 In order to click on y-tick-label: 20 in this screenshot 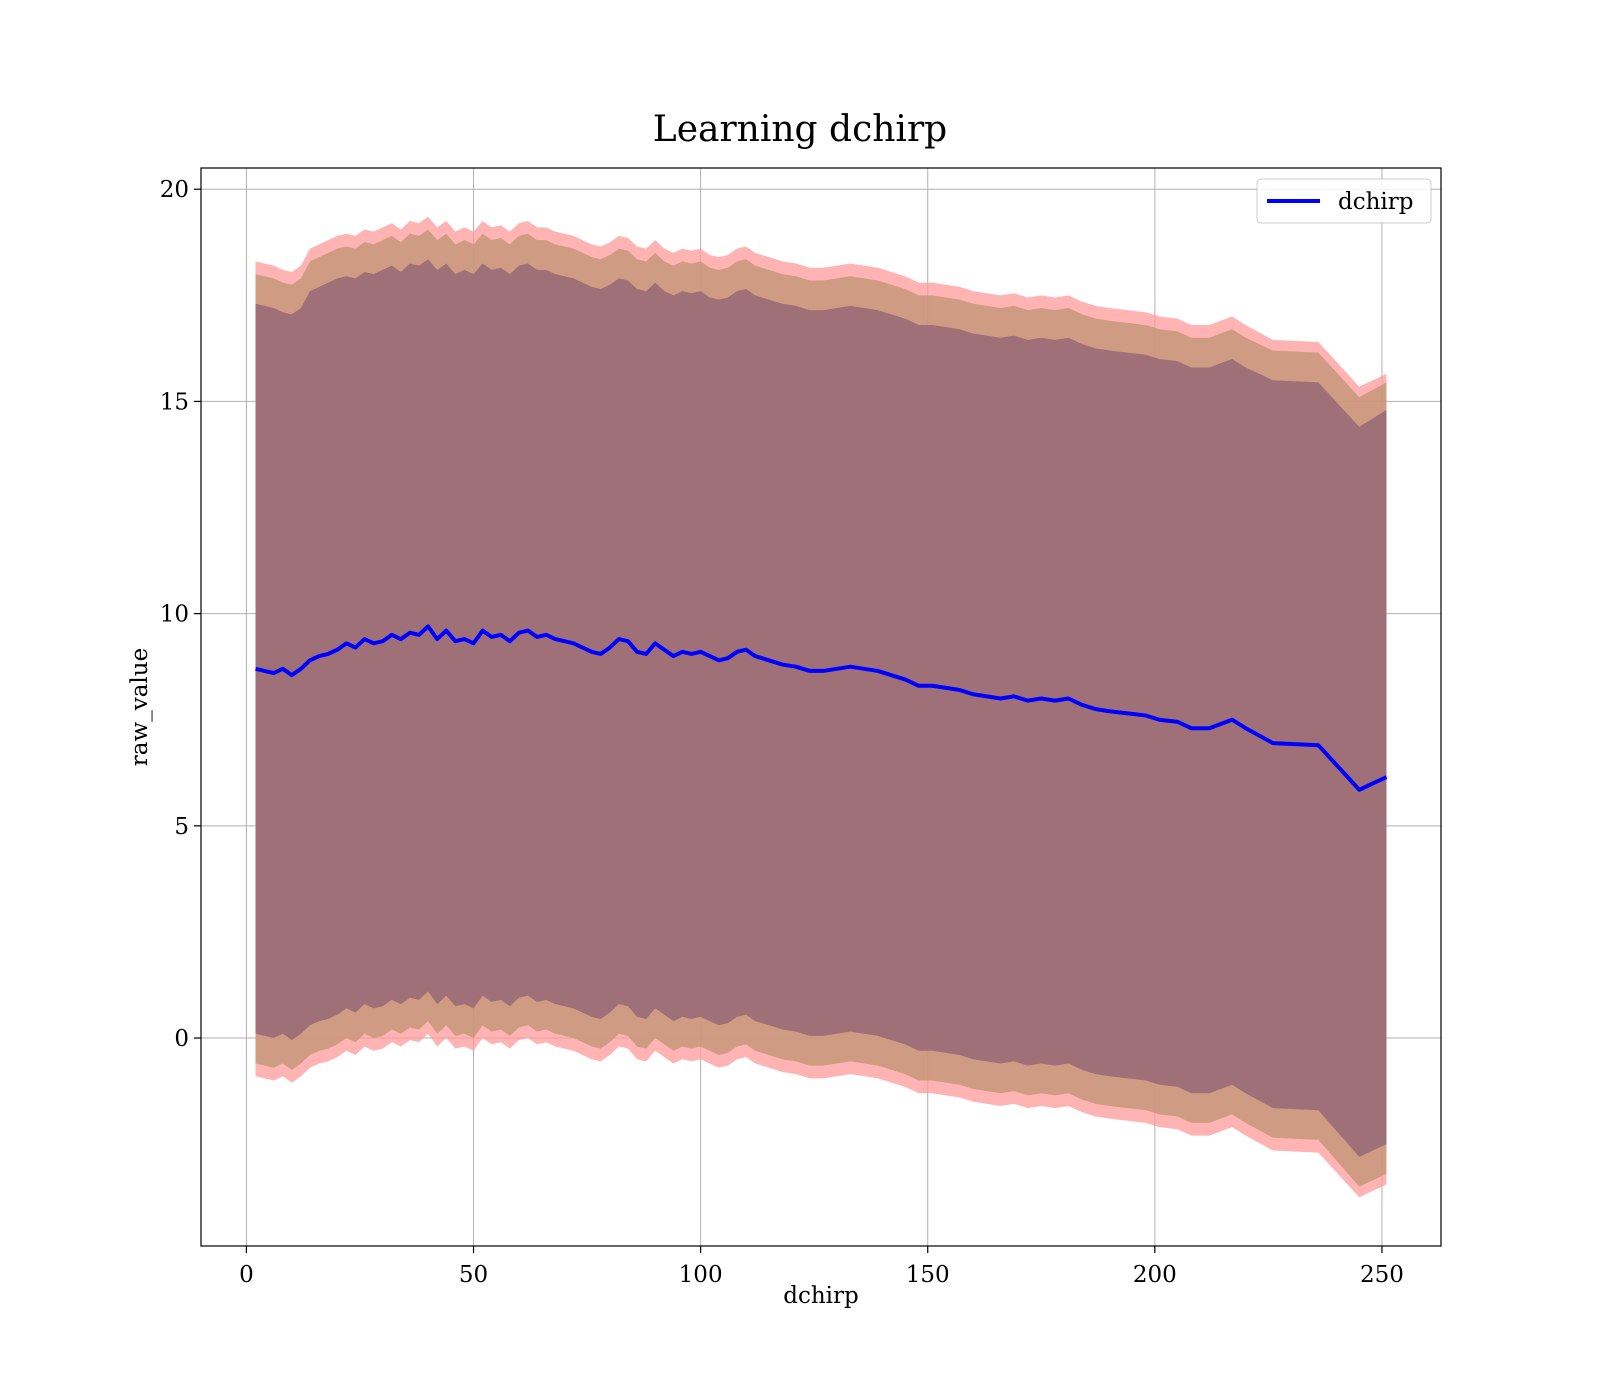, I will do `click(174, 190)`.